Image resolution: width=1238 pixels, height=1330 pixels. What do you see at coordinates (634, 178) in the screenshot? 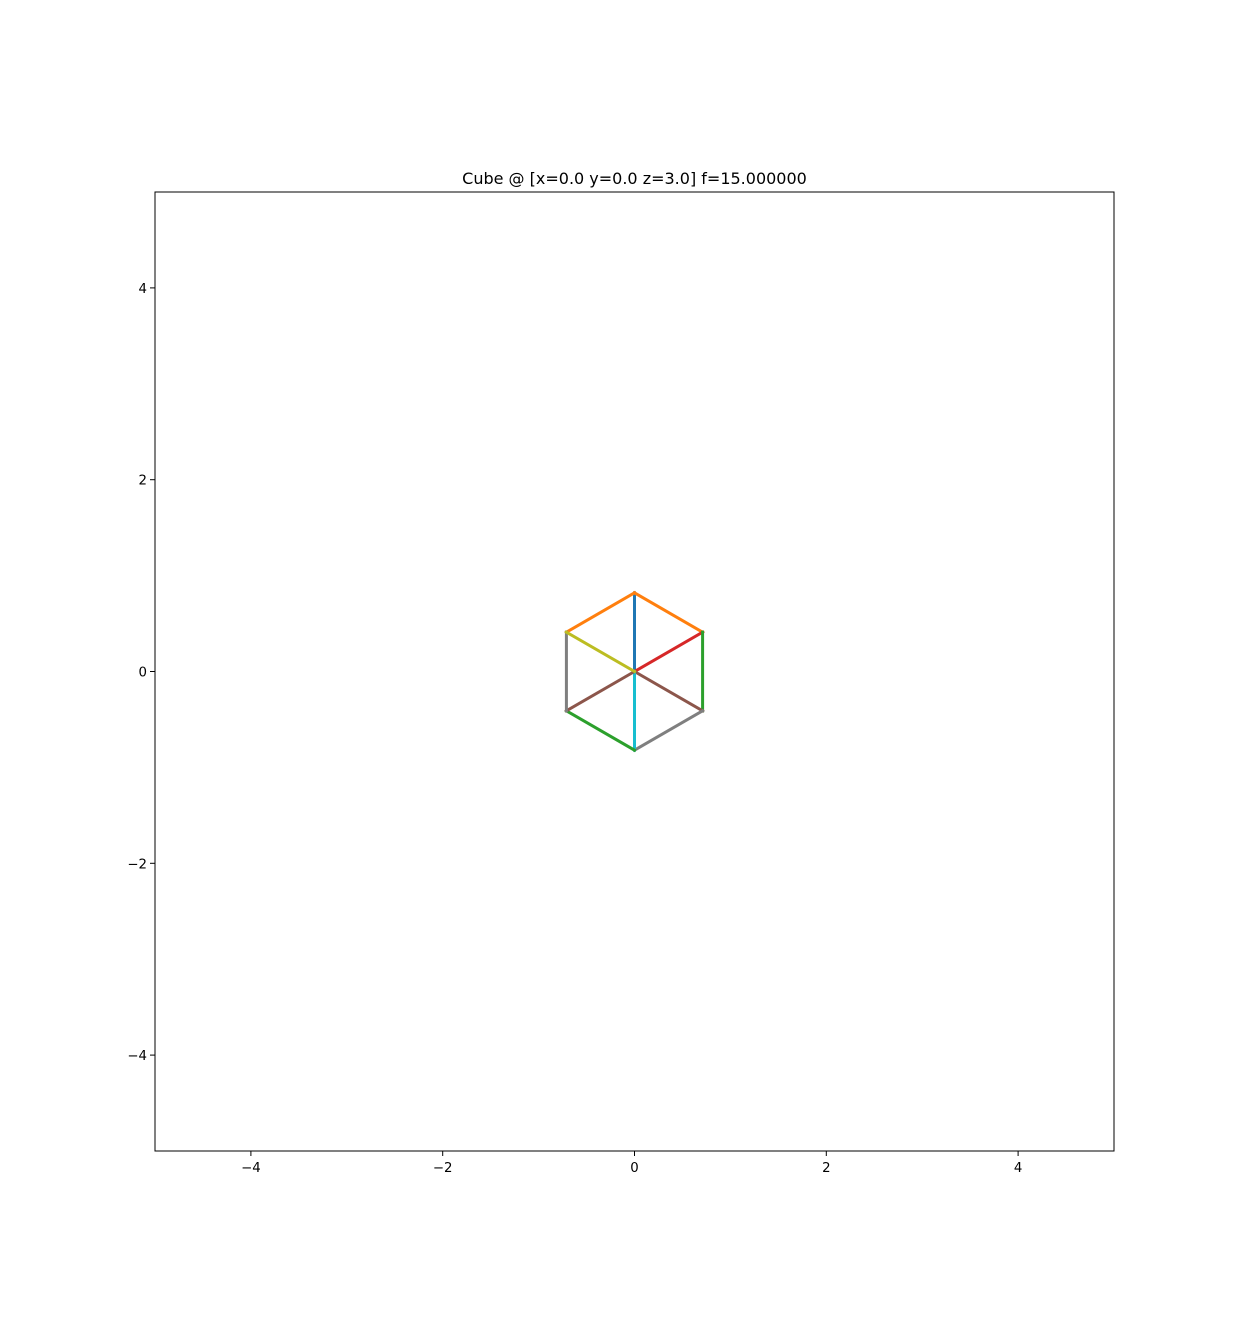
I see `chart-title: Cube @ [x=0.0 y=0.0 z=3.0] f=15.000000` at bounding box center [634, 178].